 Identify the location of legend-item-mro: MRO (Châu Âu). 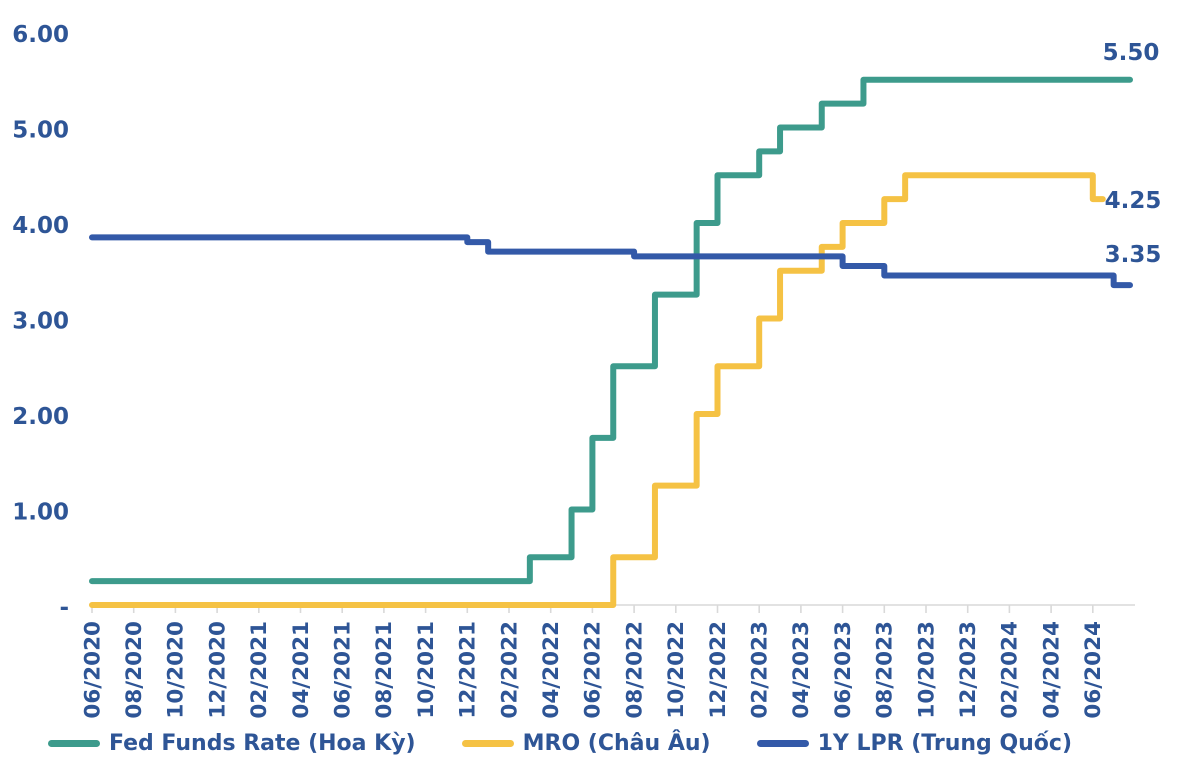
(586, 743).